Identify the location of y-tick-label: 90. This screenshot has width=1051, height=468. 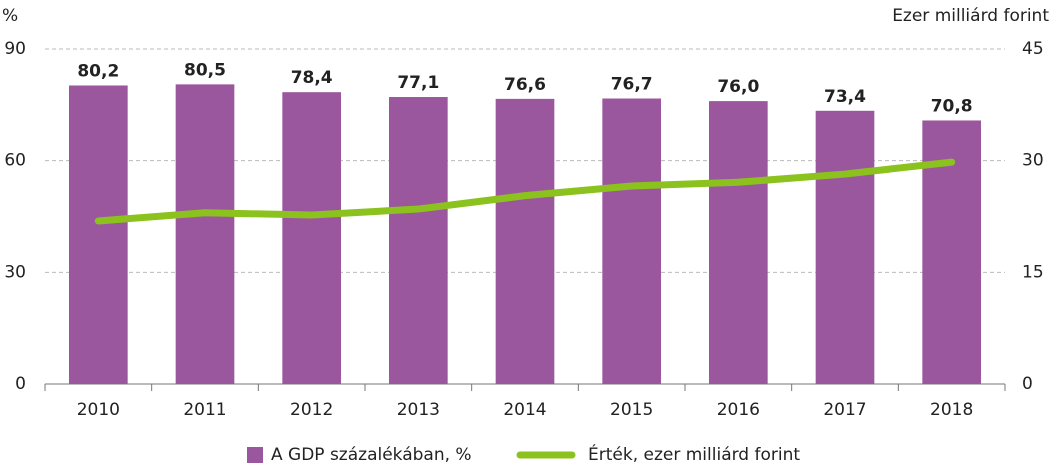
(15, 49).